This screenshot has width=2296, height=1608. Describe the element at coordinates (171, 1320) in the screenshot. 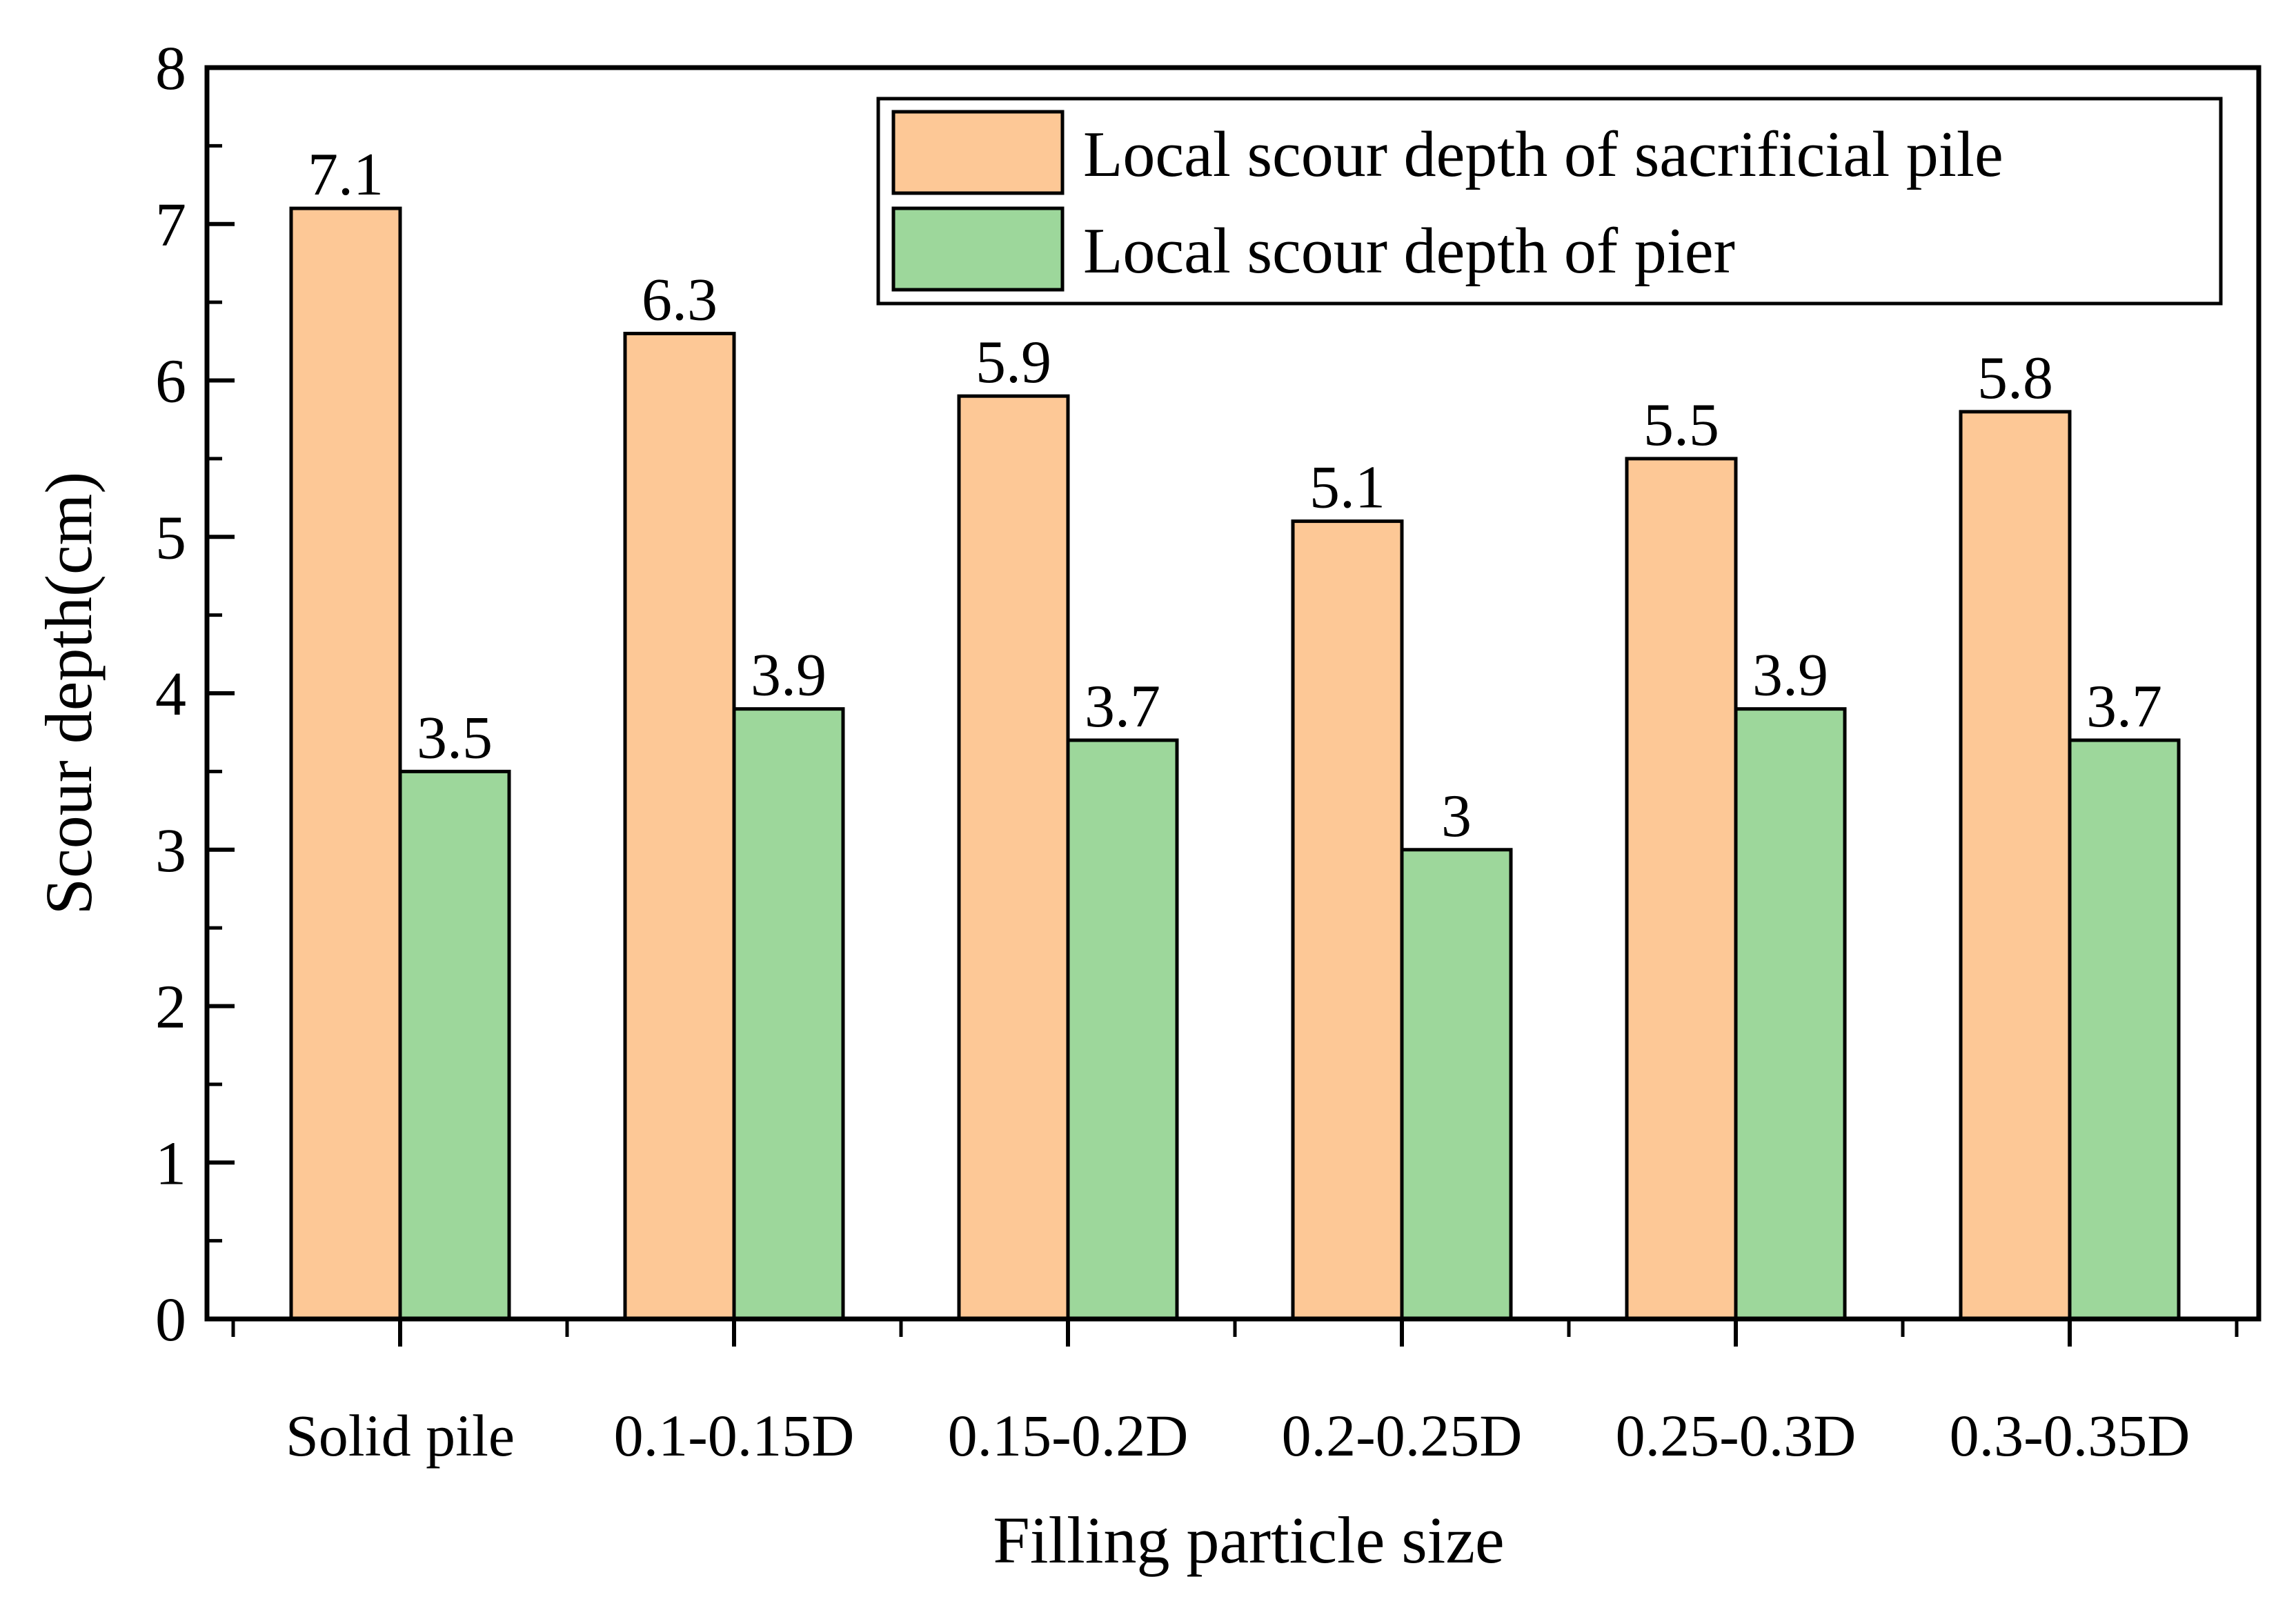

I see `y-tick-label-0: 0` at that location.